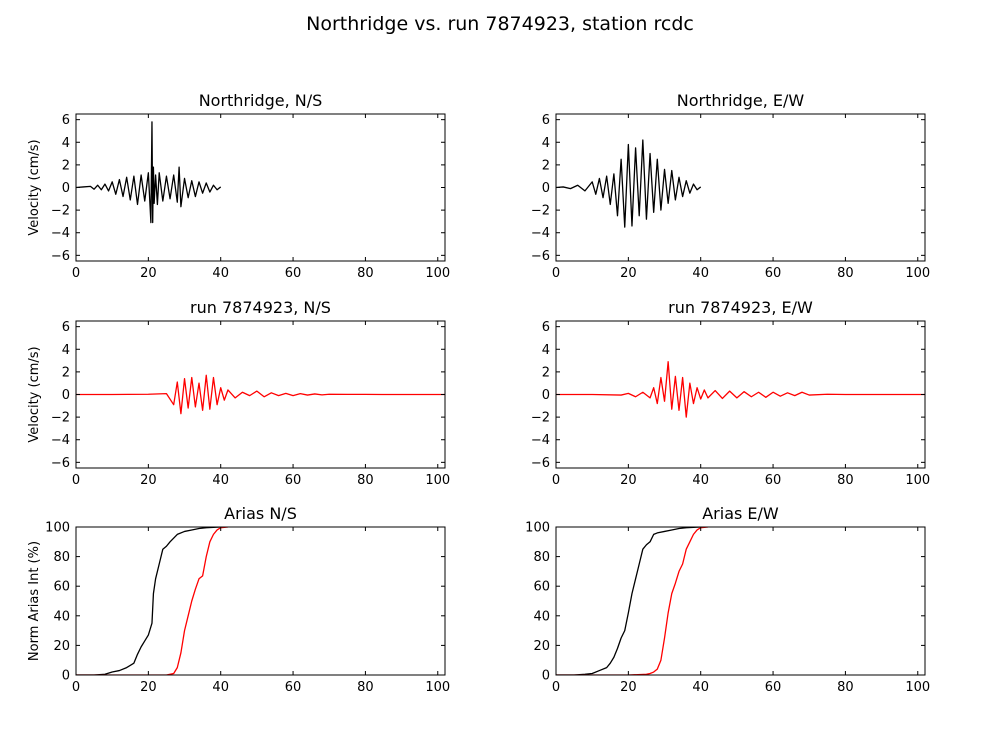  I want to click on subplot-title: Arias E/W, so click(740, 513).